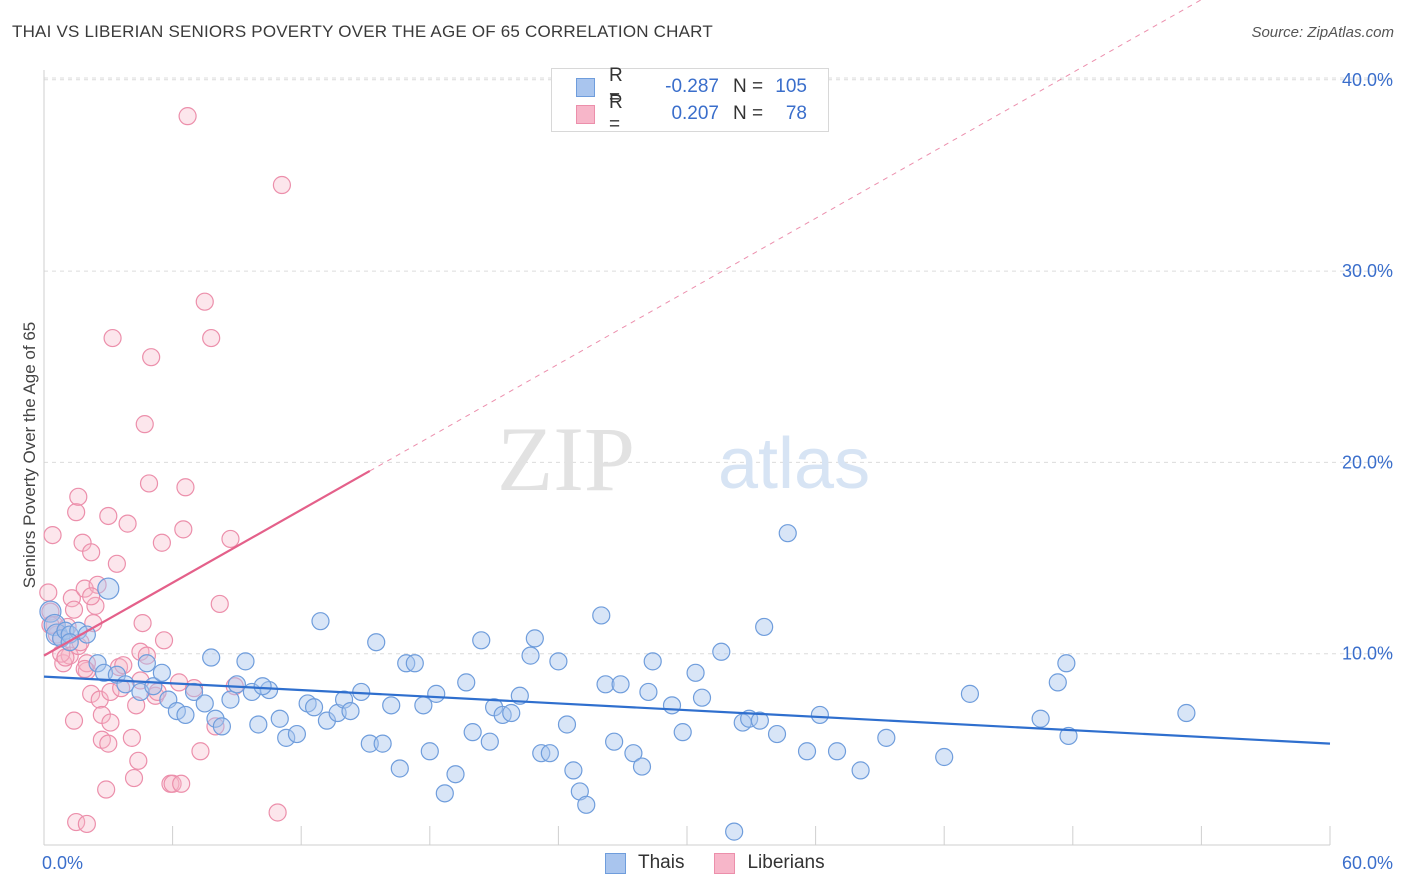 The height and width of the screenshot is (892, 1406). I want to click on watermark: ZIP atlas, so click(683, 459).